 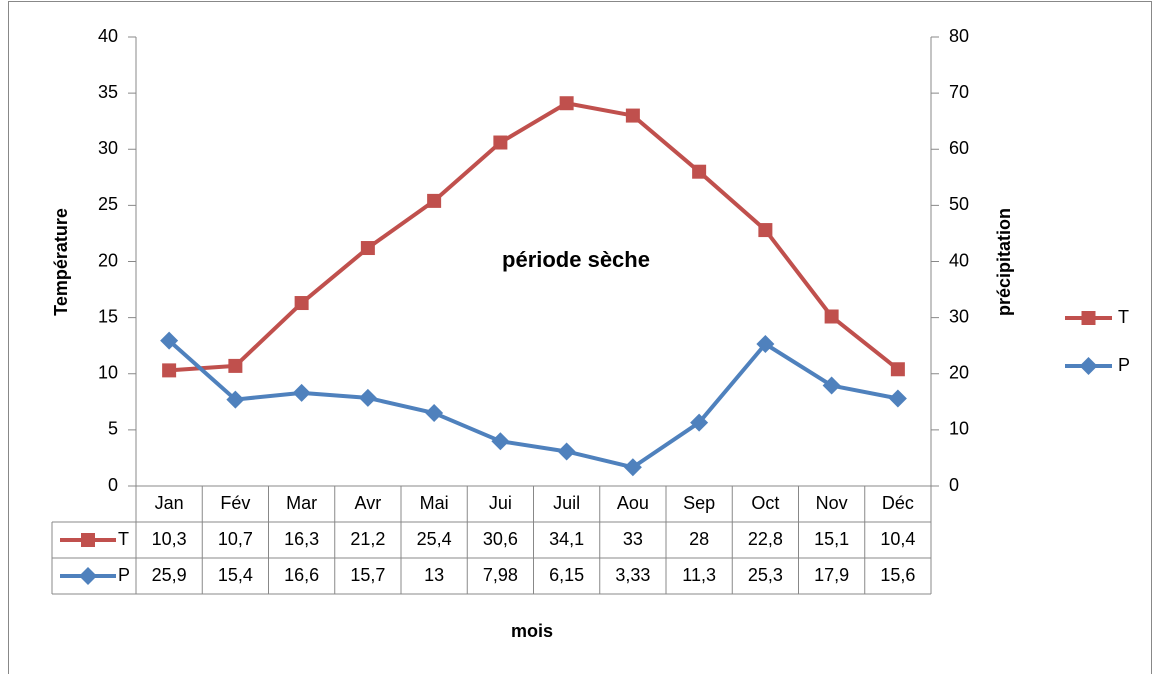 I want to click on table-value: 25,3, so click(x=765, y=575).